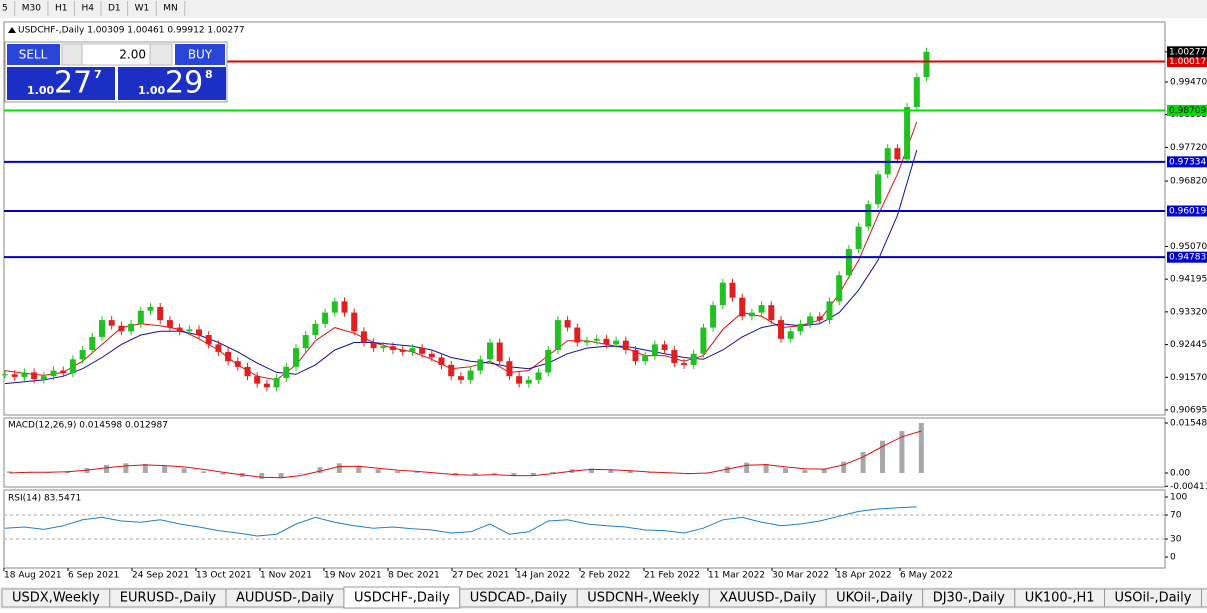 The image size is (1207, 613). What do you see at coordinates (1176, 540) in the screenshot?
I see `y-tick-label: 30` at bounding box center [1176, 540].